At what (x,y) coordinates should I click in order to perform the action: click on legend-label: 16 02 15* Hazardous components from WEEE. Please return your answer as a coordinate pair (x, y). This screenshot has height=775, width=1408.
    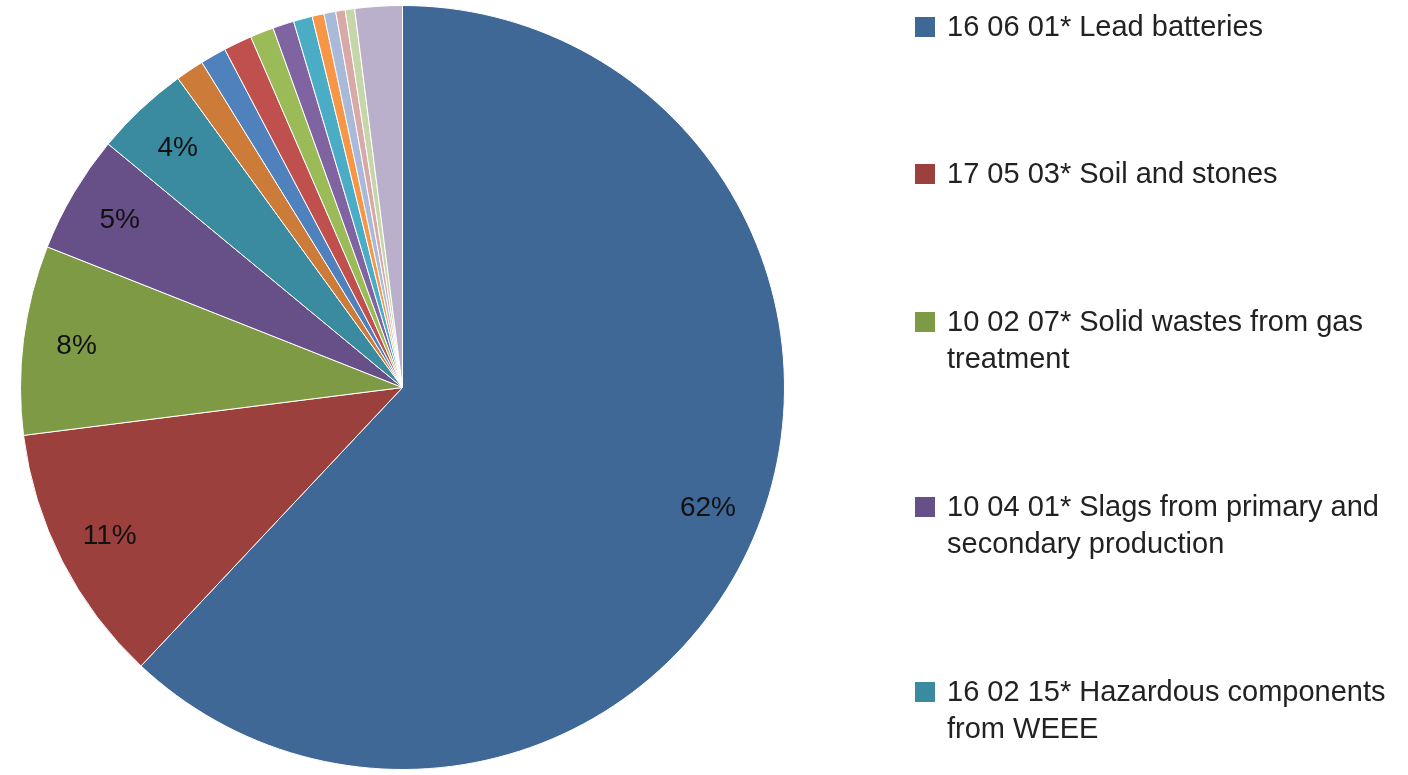
    Looking at the image, I should click on (1167, 710).